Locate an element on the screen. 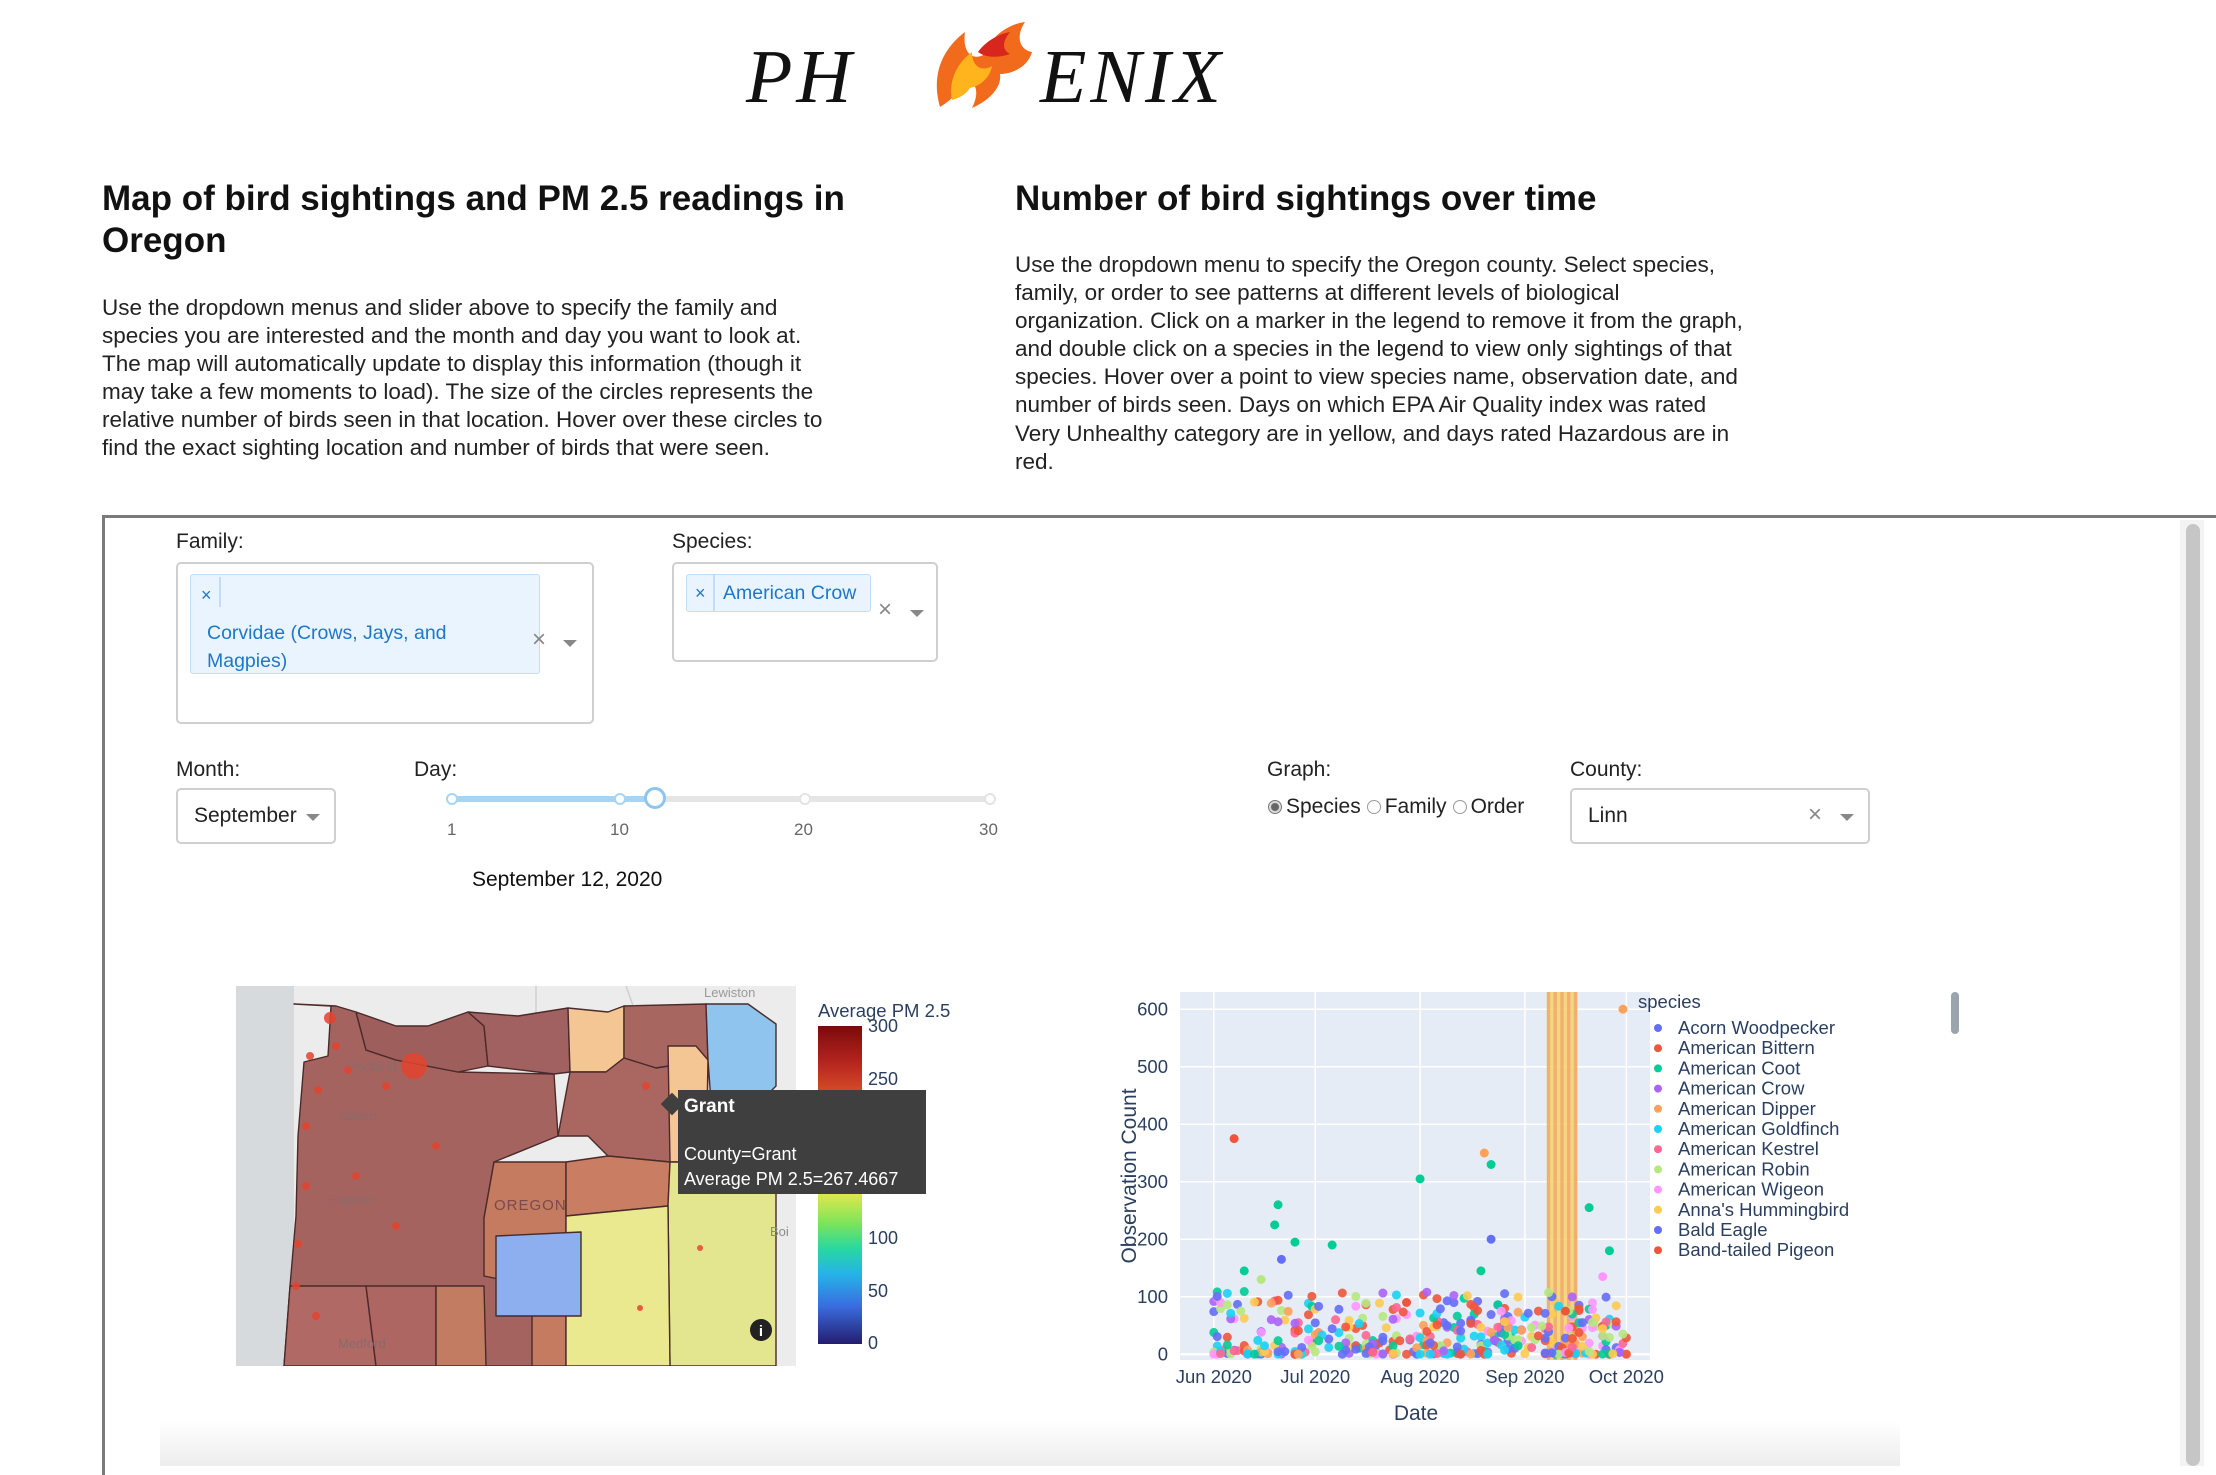 The image size is (2216, 1475). species-clear-icon: × is located at coordinates (885, 609).